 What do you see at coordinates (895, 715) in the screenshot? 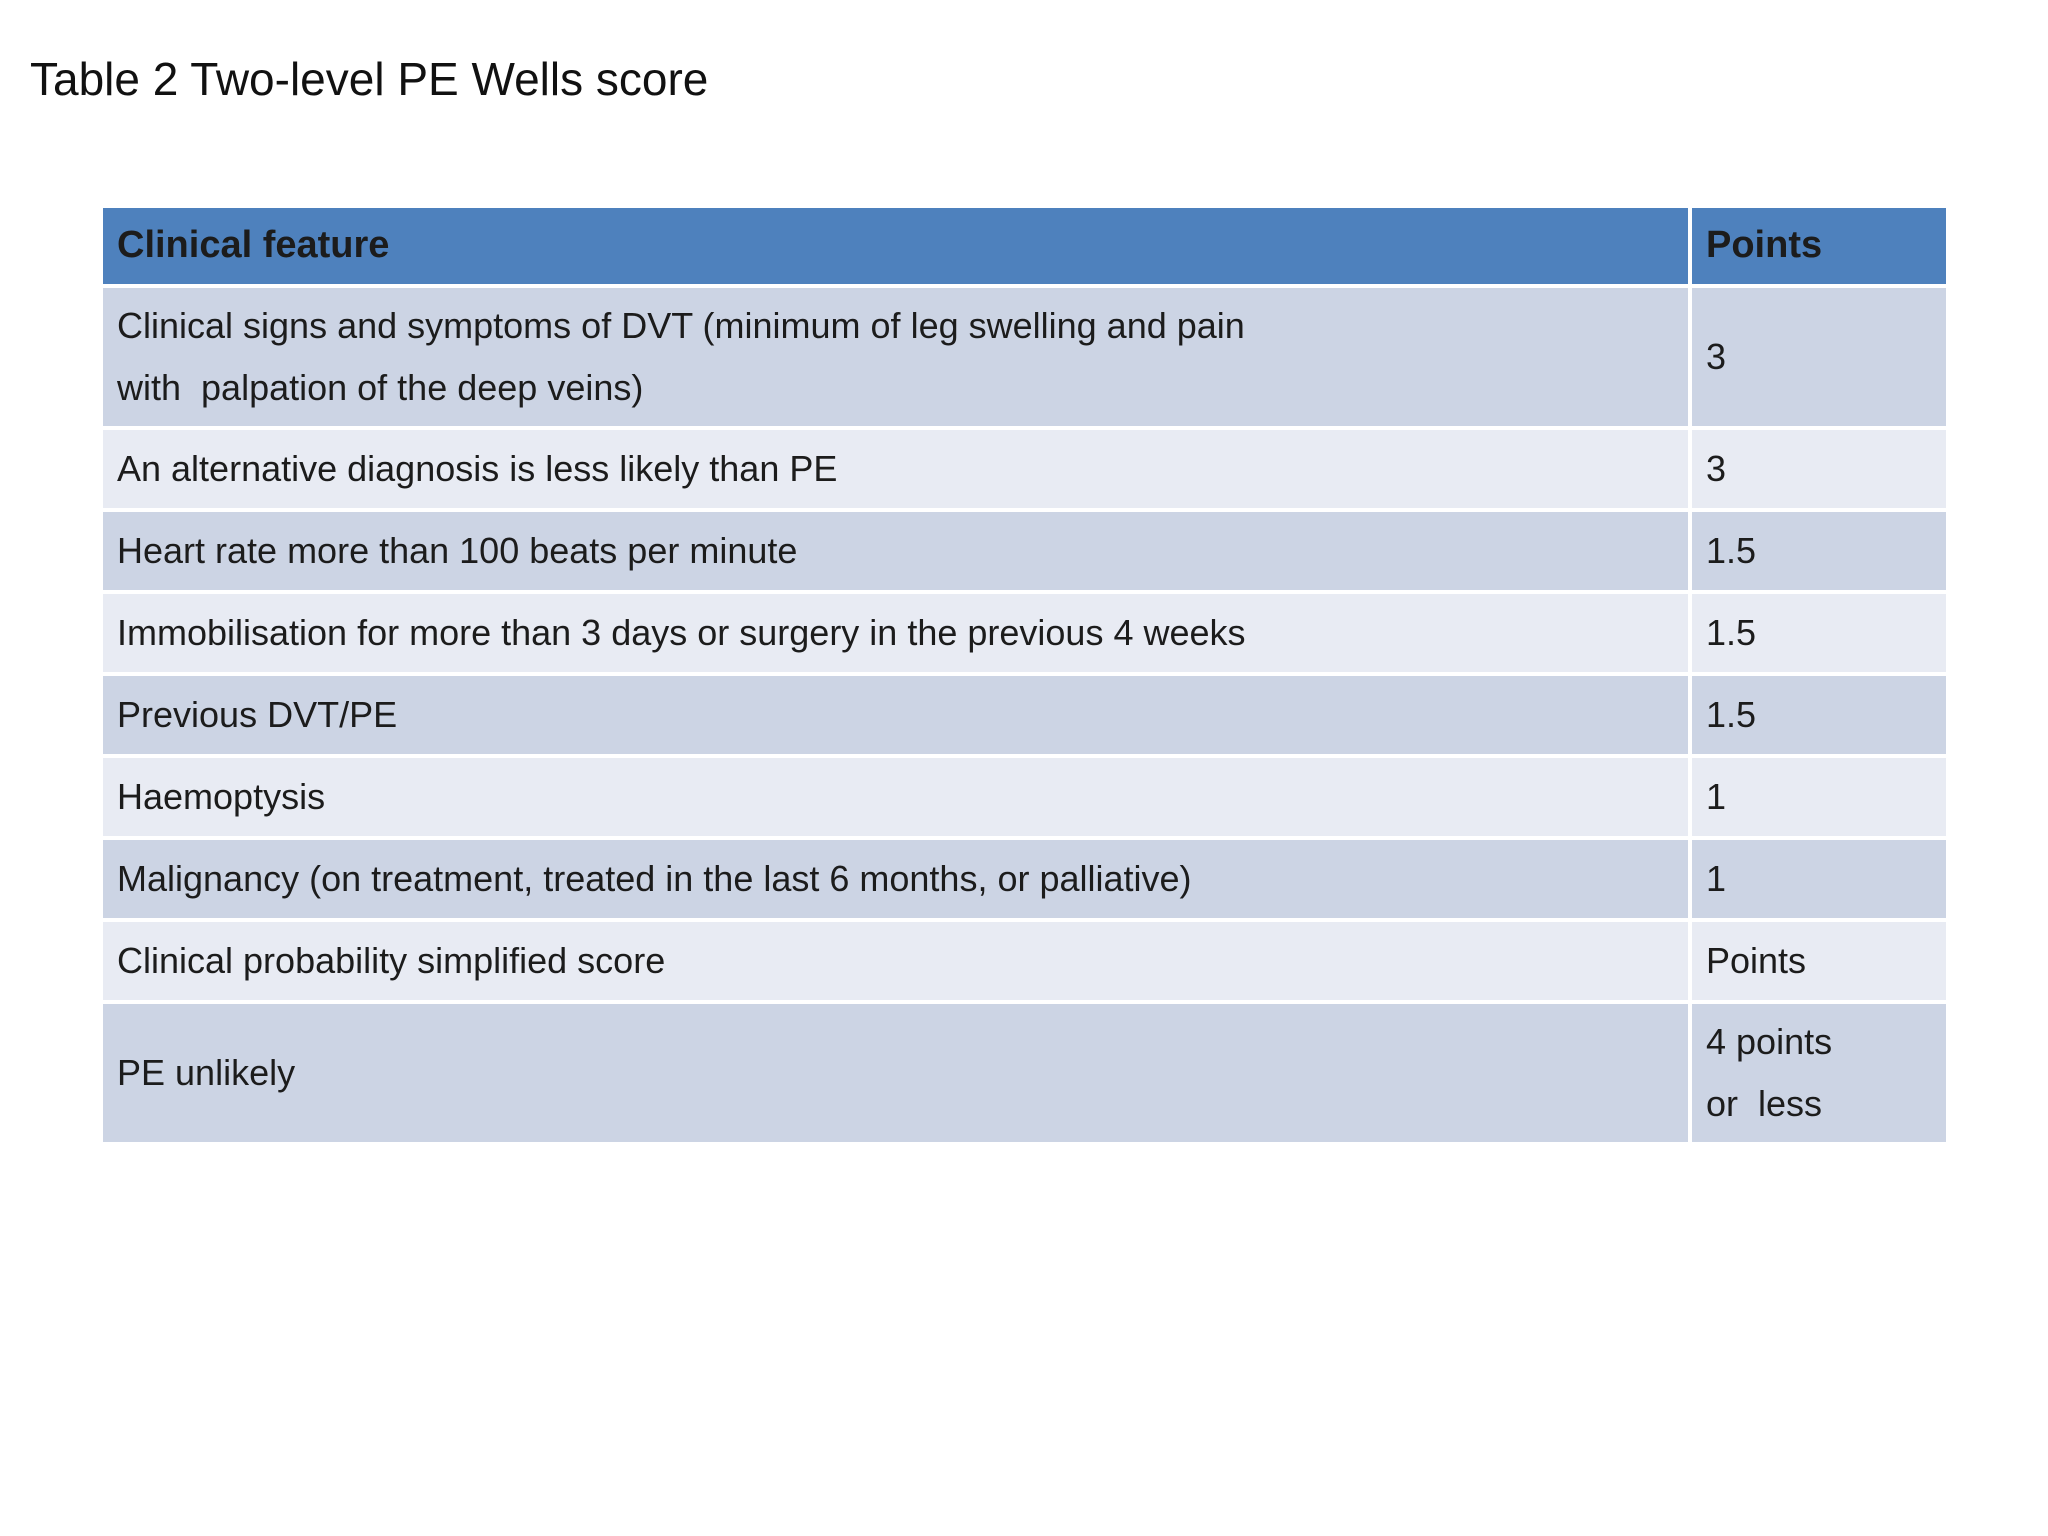
I see `feature-cell: Previous DVT/PE` at bounding box center [895, 715].